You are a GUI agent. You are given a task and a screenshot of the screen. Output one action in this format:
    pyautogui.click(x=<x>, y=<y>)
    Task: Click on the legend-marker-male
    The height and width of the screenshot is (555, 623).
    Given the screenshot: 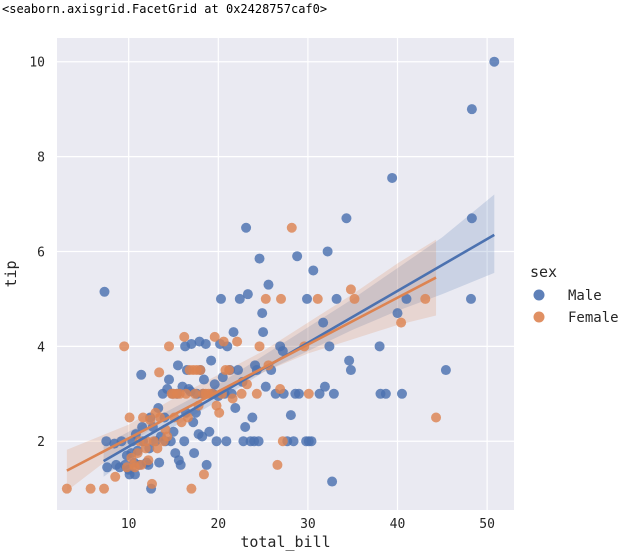 What is the action you would take?
    pyautogui.click(x=539, y=295)
    